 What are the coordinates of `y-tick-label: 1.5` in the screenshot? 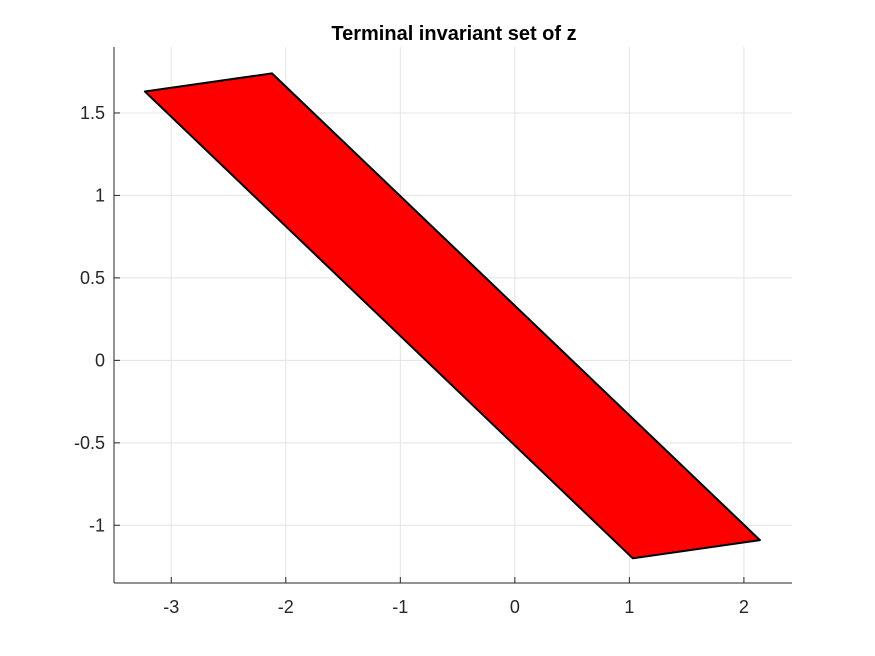 It's located at (92, 113).